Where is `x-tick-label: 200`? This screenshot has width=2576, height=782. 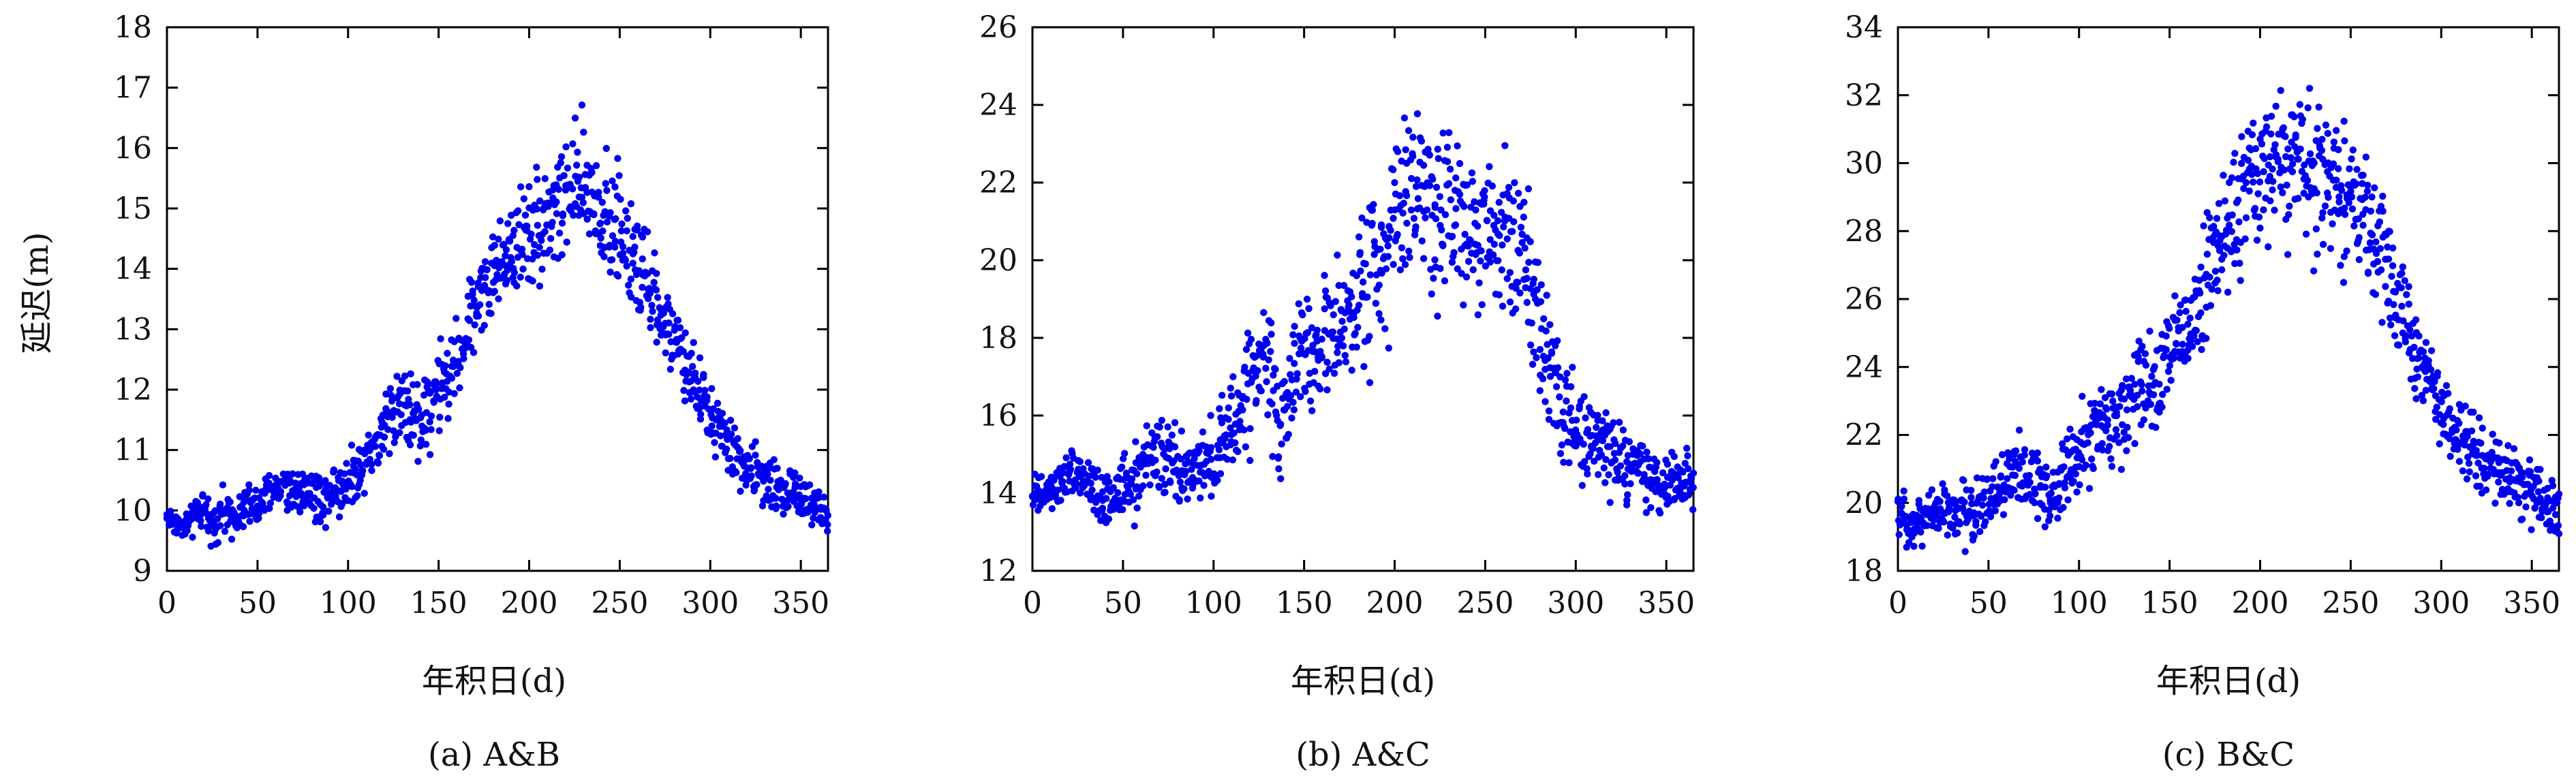
x-tick-label: 200 is located at coordinates (1395, 603).